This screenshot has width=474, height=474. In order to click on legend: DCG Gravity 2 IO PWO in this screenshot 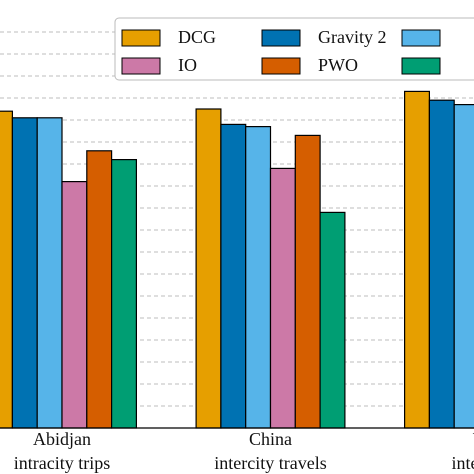, I will do `click(281, 51)`.